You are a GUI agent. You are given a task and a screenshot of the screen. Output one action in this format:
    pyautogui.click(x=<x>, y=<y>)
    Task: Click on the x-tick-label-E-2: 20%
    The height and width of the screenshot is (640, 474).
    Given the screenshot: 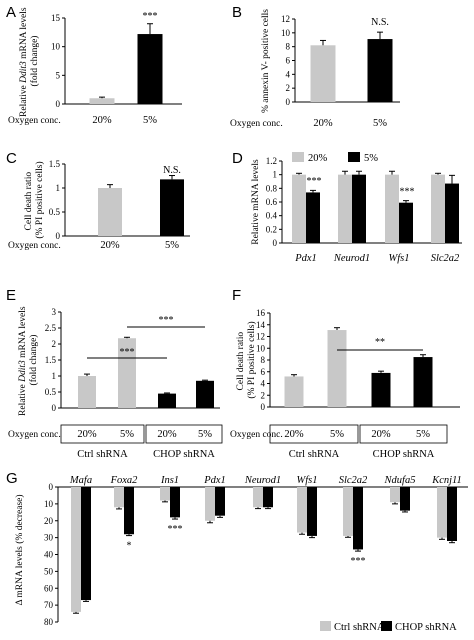 What is the action you would take?
    pyautogui.click(x=167, y=434)
    